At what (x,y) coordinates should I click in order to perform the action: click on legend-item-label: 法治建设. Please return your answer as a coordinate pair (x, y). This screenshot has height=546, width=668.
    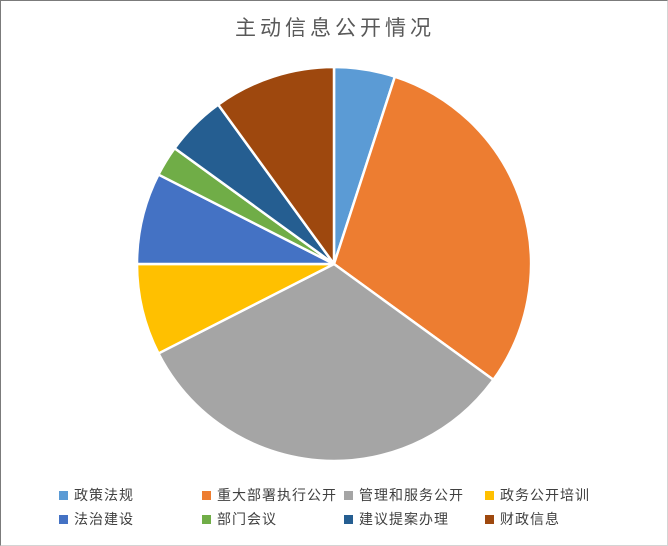
    Looking at the image, I should click on (104, 519).